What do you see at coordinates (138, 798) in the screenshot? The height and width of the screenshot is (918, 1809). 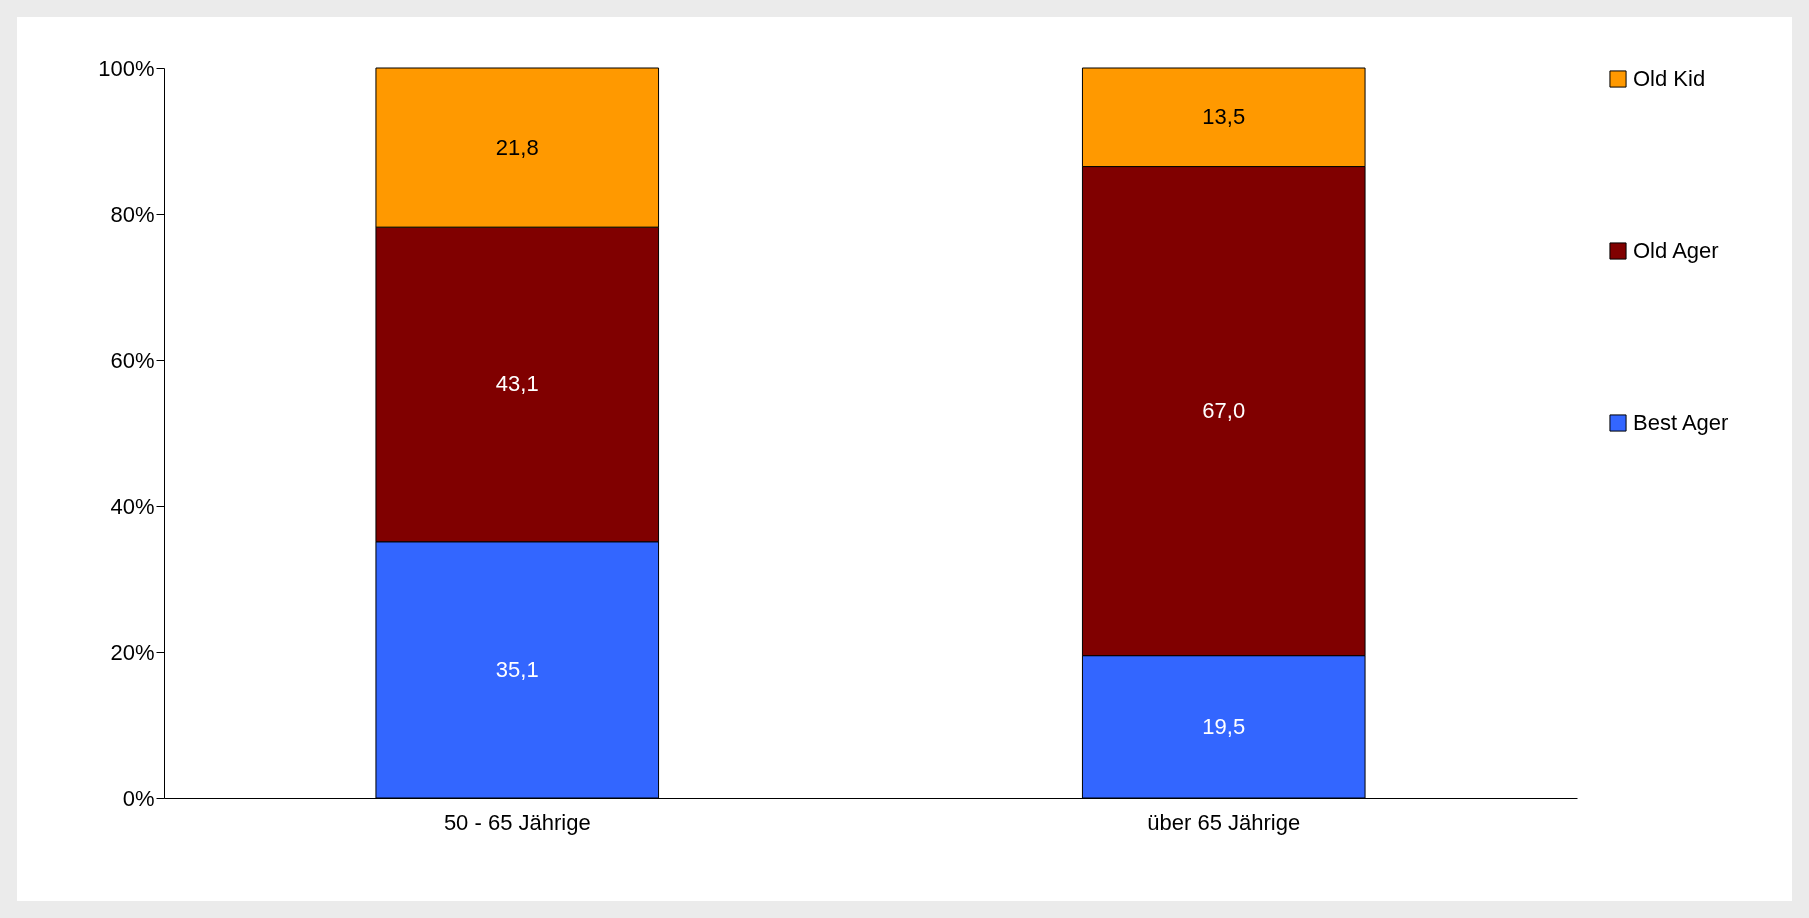 I see `y-tick-label: 0%` at bounding box center [138, 798].